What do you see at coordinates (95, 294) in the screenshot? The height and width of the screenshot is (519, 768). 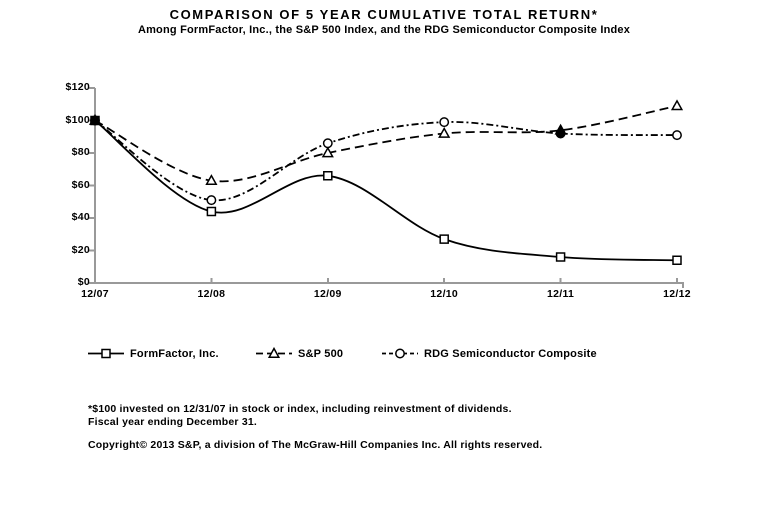 I see `x-axis-tick-label: 12/07` at bounding box center [95, 294].